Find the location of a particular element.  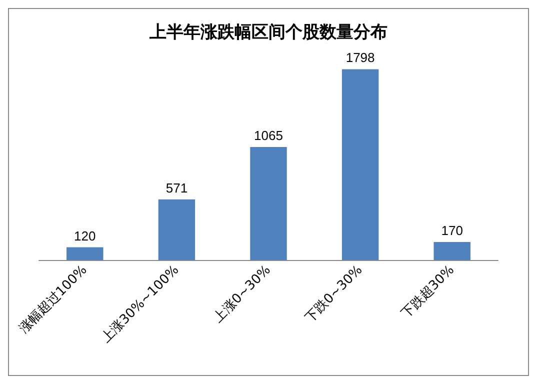

data-label: 1065 is located at coordinates (268, 135).